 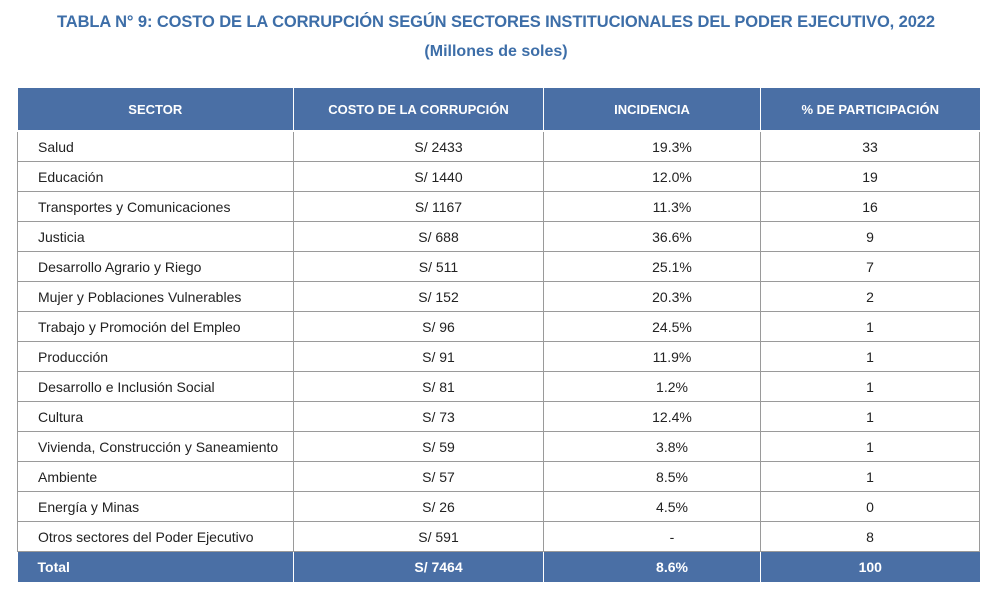 I want to click on cell-incidence: 8.5%, so click(x=652, y=476).